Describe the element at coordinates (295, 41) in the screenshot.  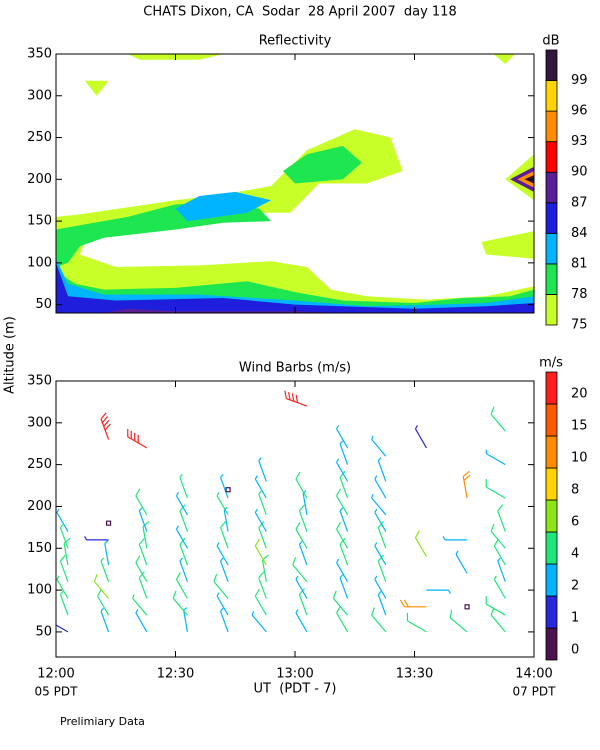
I see `panel-title: Reflectivity` at that location.